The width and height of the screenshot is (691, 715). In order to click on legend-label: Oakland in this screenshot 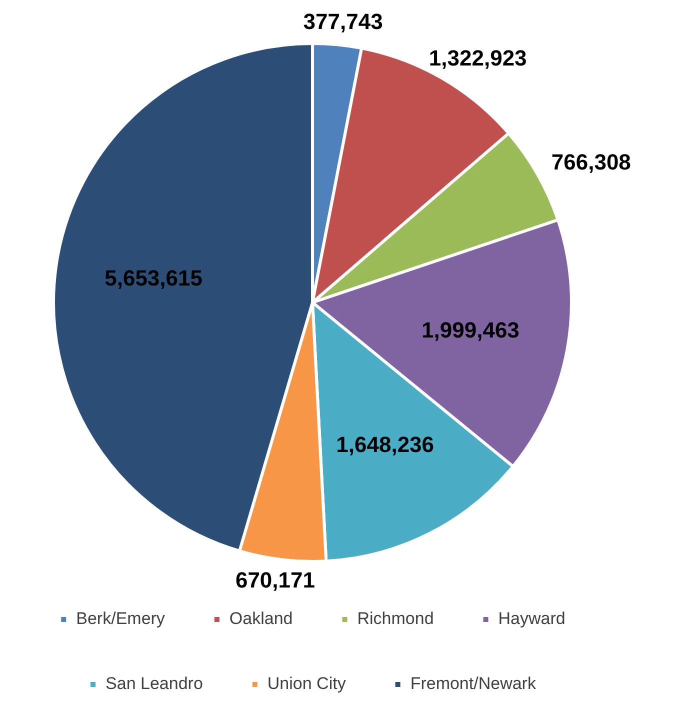, I will do `click(261, 618)`.